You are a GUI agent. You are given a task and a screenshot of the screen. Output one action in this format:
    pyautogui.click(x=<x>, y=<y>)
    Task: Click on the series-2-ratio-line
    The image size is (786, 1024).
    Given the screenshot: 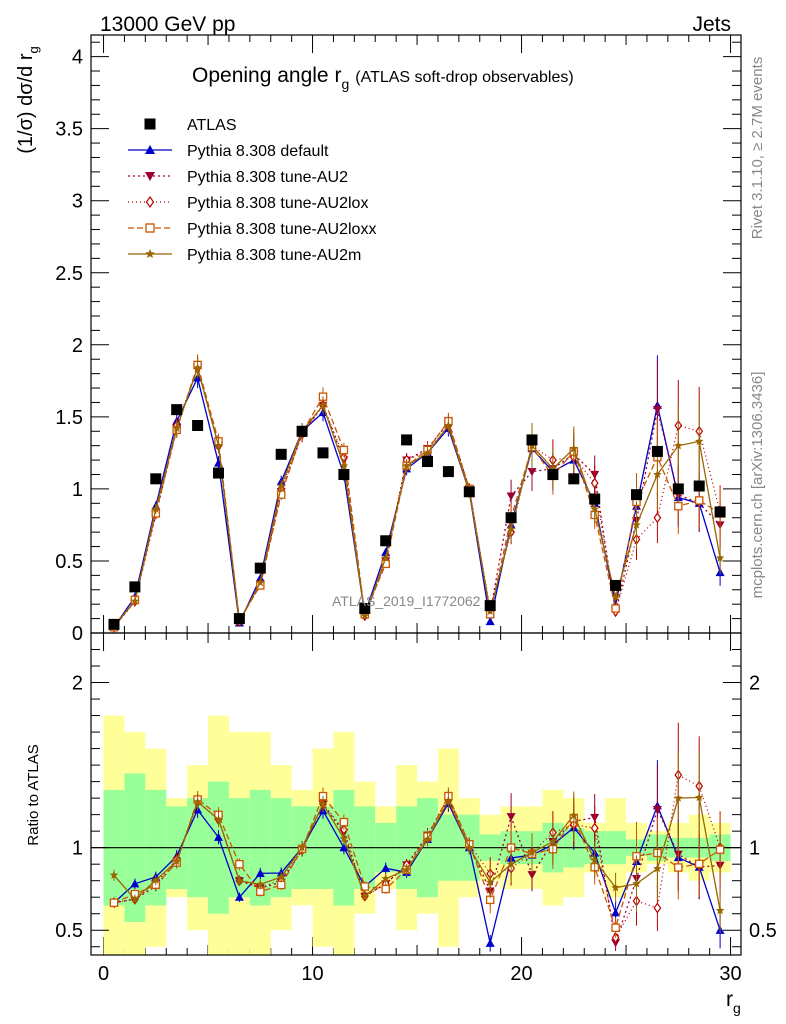 What is the action you would take?
    pyautogui.click(x=417, y=857)
    